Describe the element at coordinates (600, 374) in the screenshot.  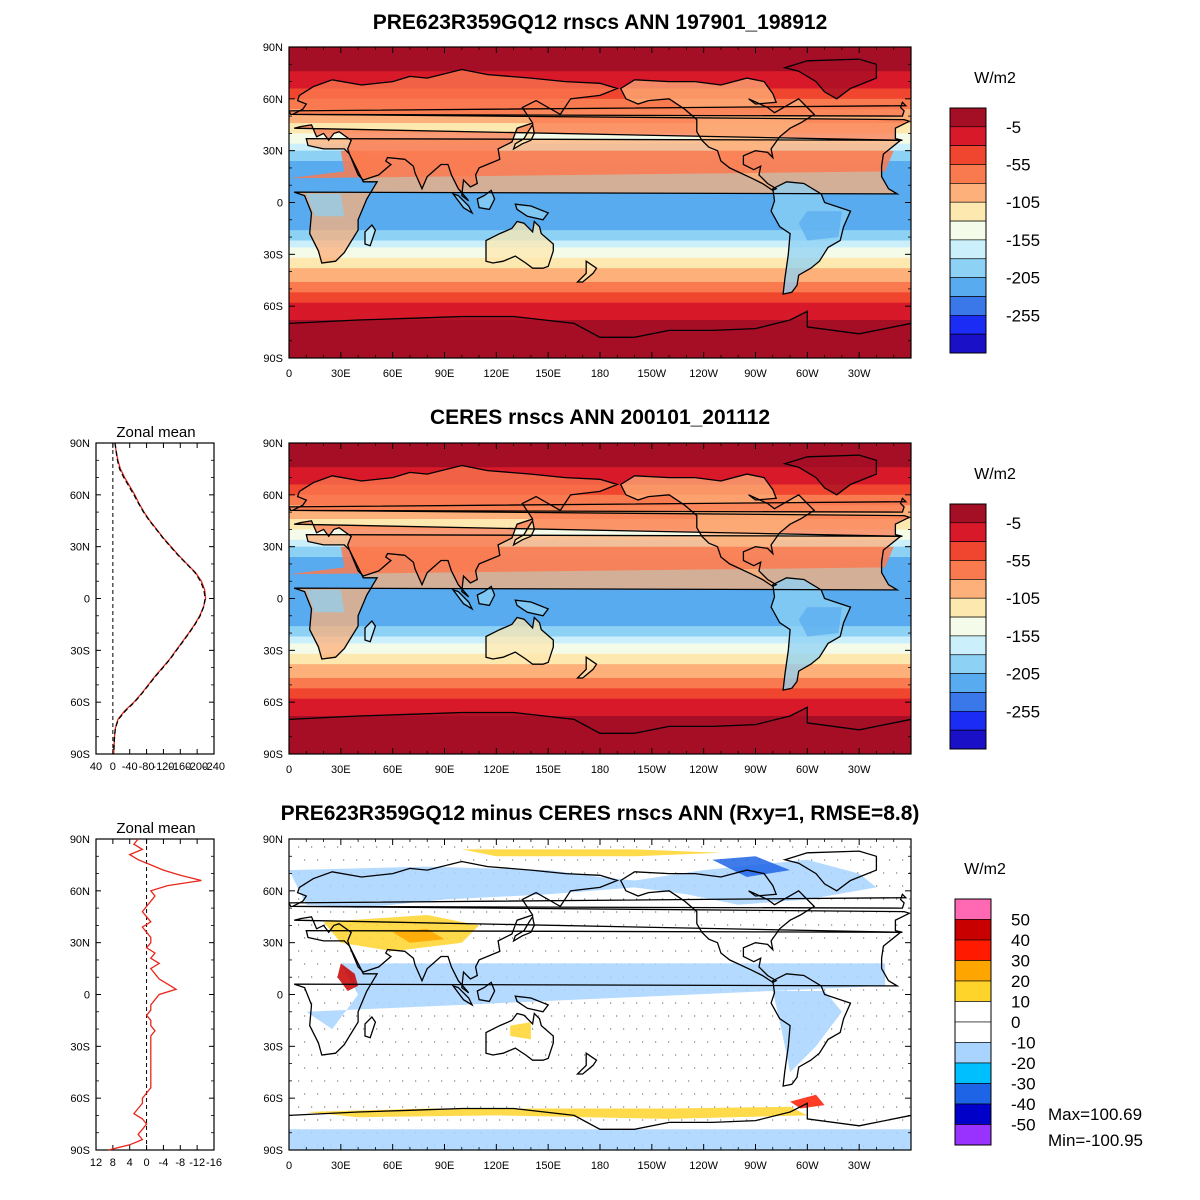
I see `lon-tick-label: 180` at that location.